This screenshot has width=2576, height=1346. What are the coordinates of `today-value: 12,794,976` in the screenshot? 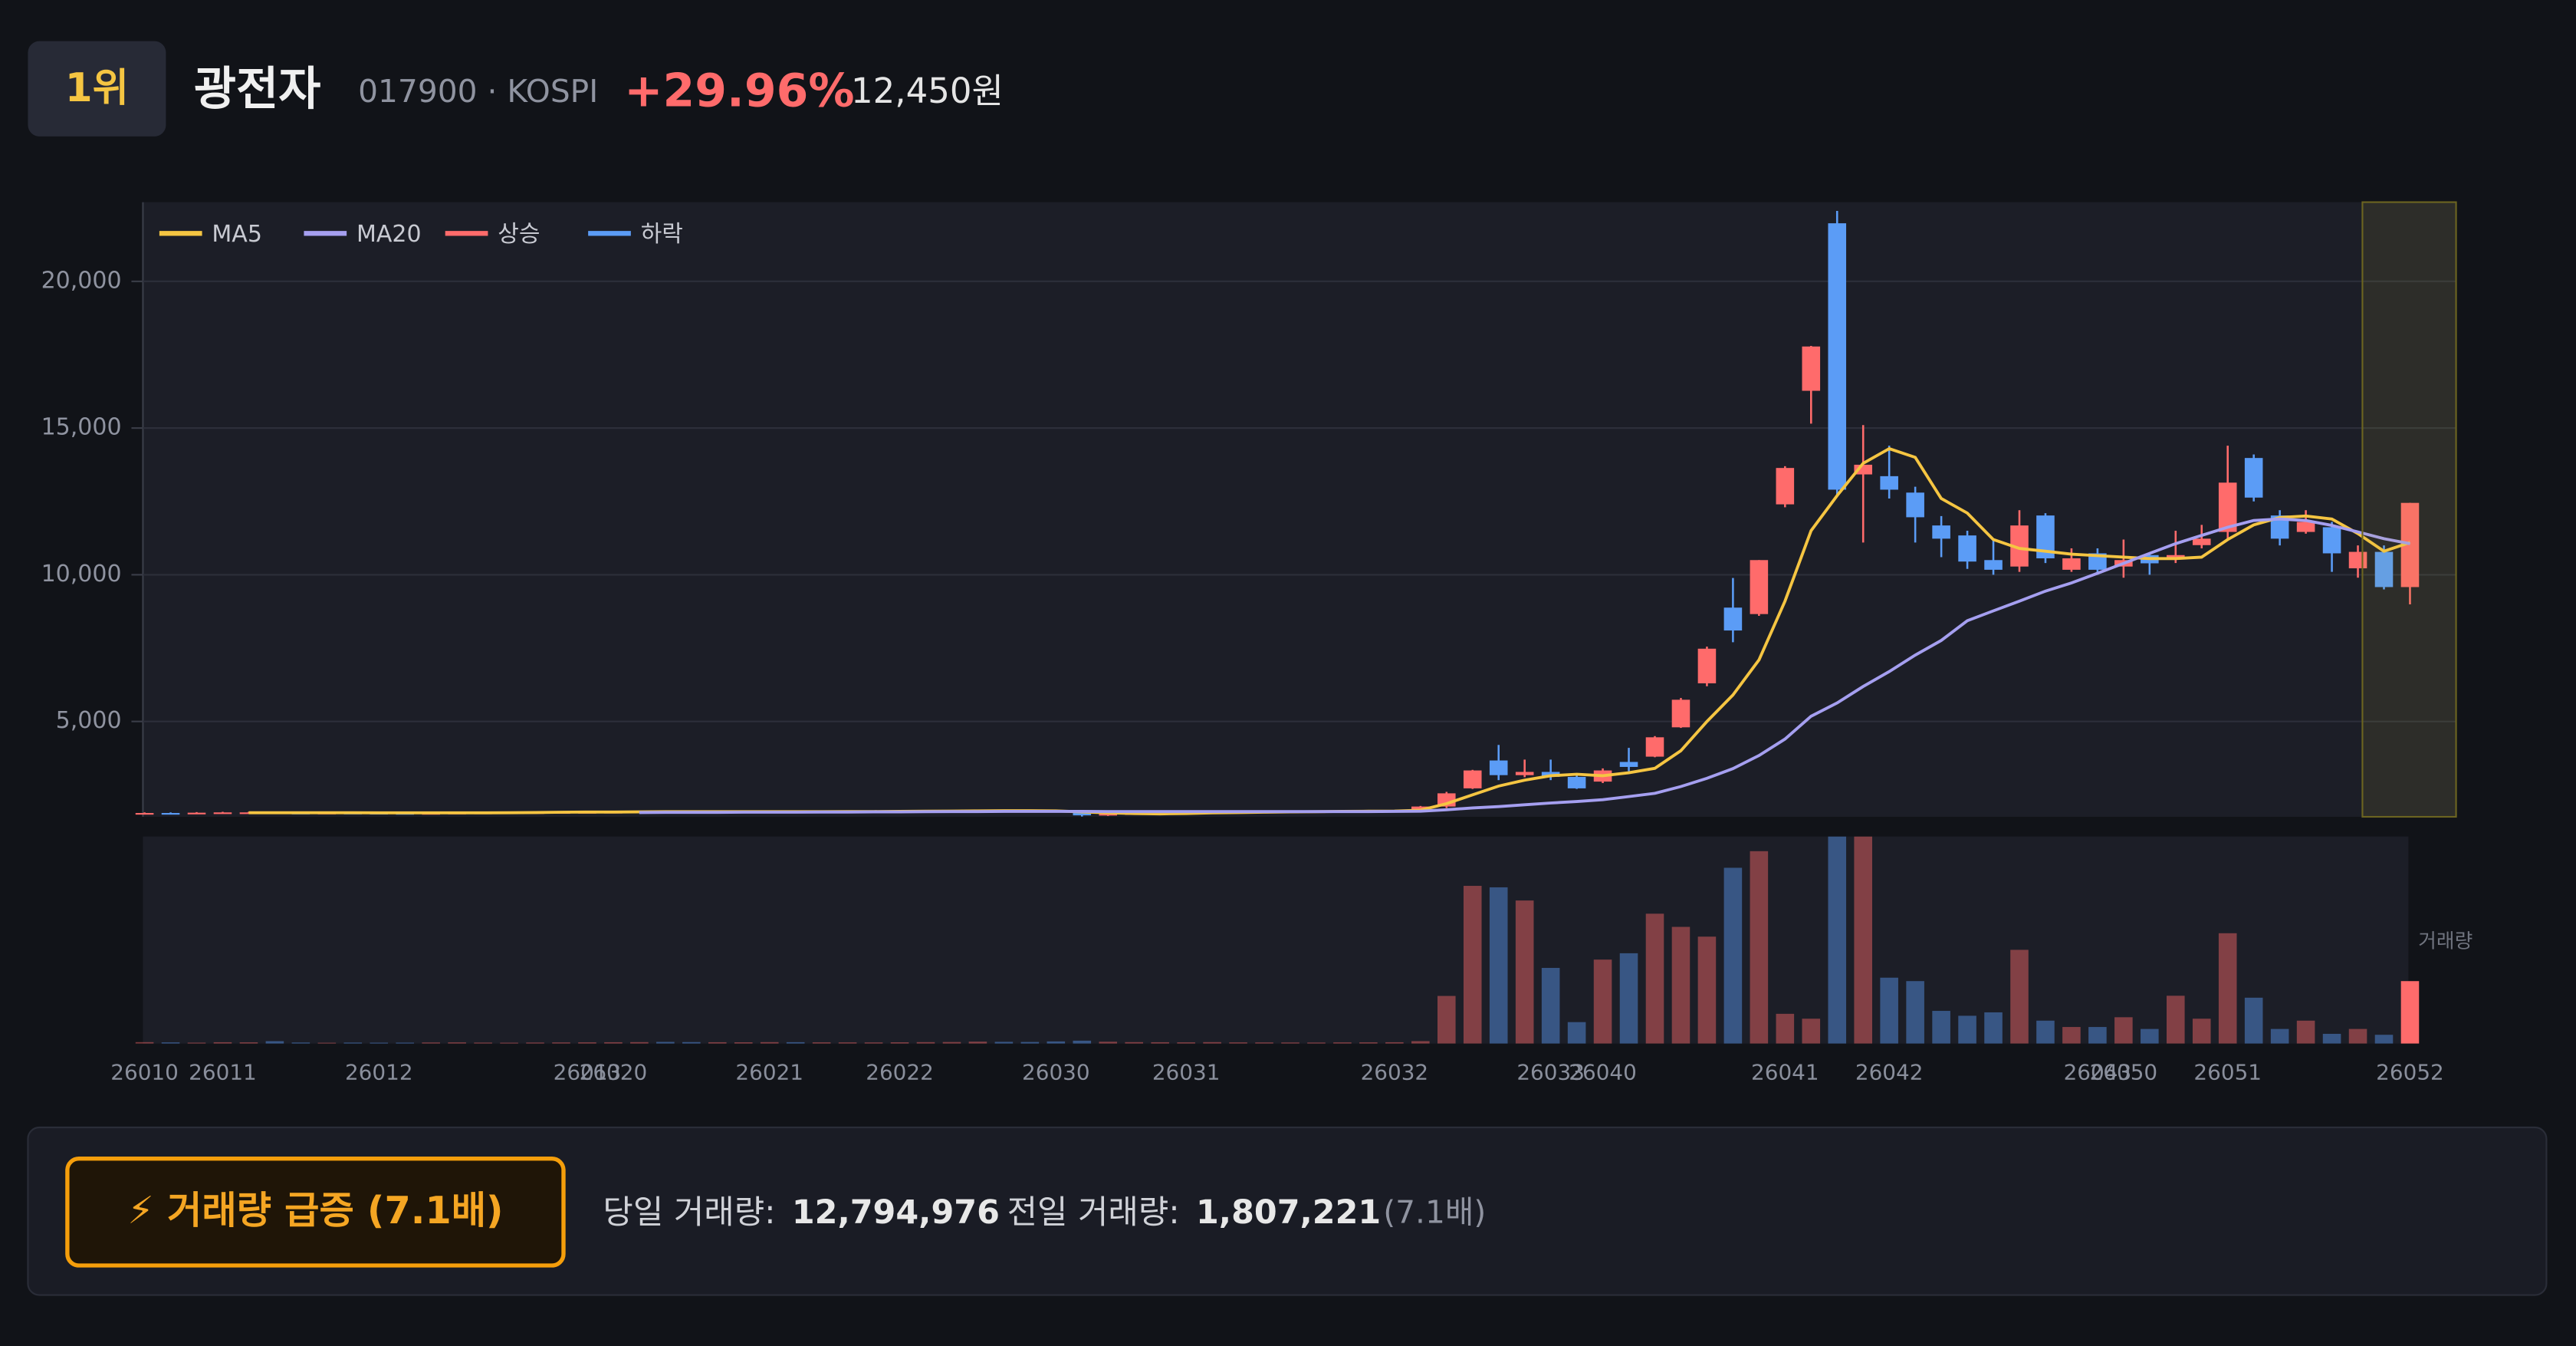 It's located at (896, 1212).